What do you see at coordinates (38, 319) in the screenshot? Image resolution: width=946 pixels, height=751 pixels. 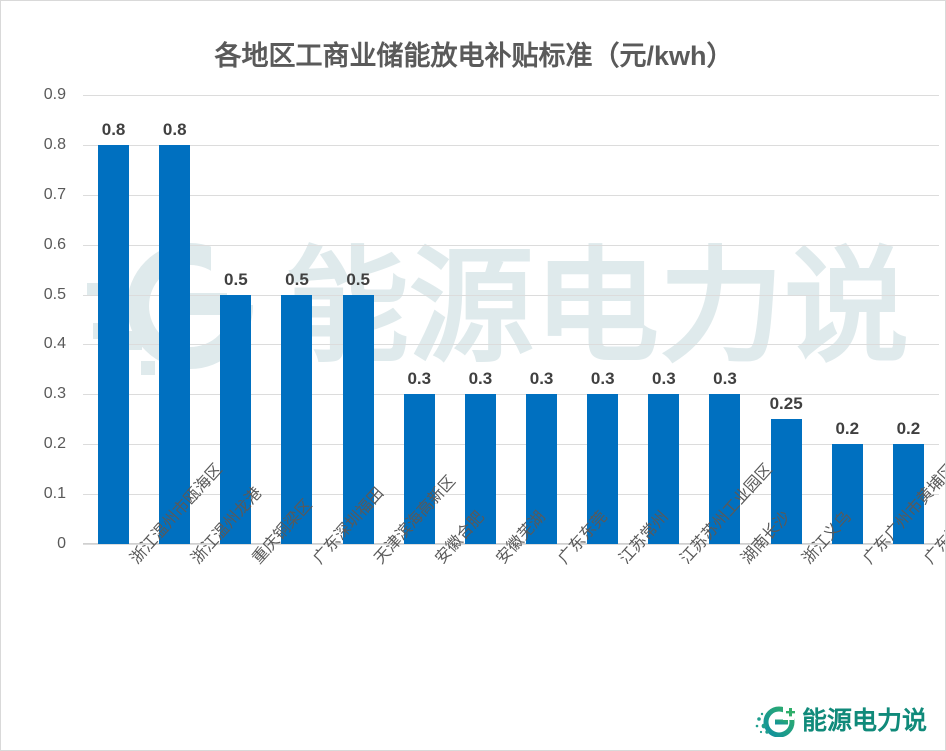 I see `y-axis: 0.9 0.8 0.7 0.6 0.5 0.4 0.3 0.2 0.1 0` at bounding box center [38, 319].